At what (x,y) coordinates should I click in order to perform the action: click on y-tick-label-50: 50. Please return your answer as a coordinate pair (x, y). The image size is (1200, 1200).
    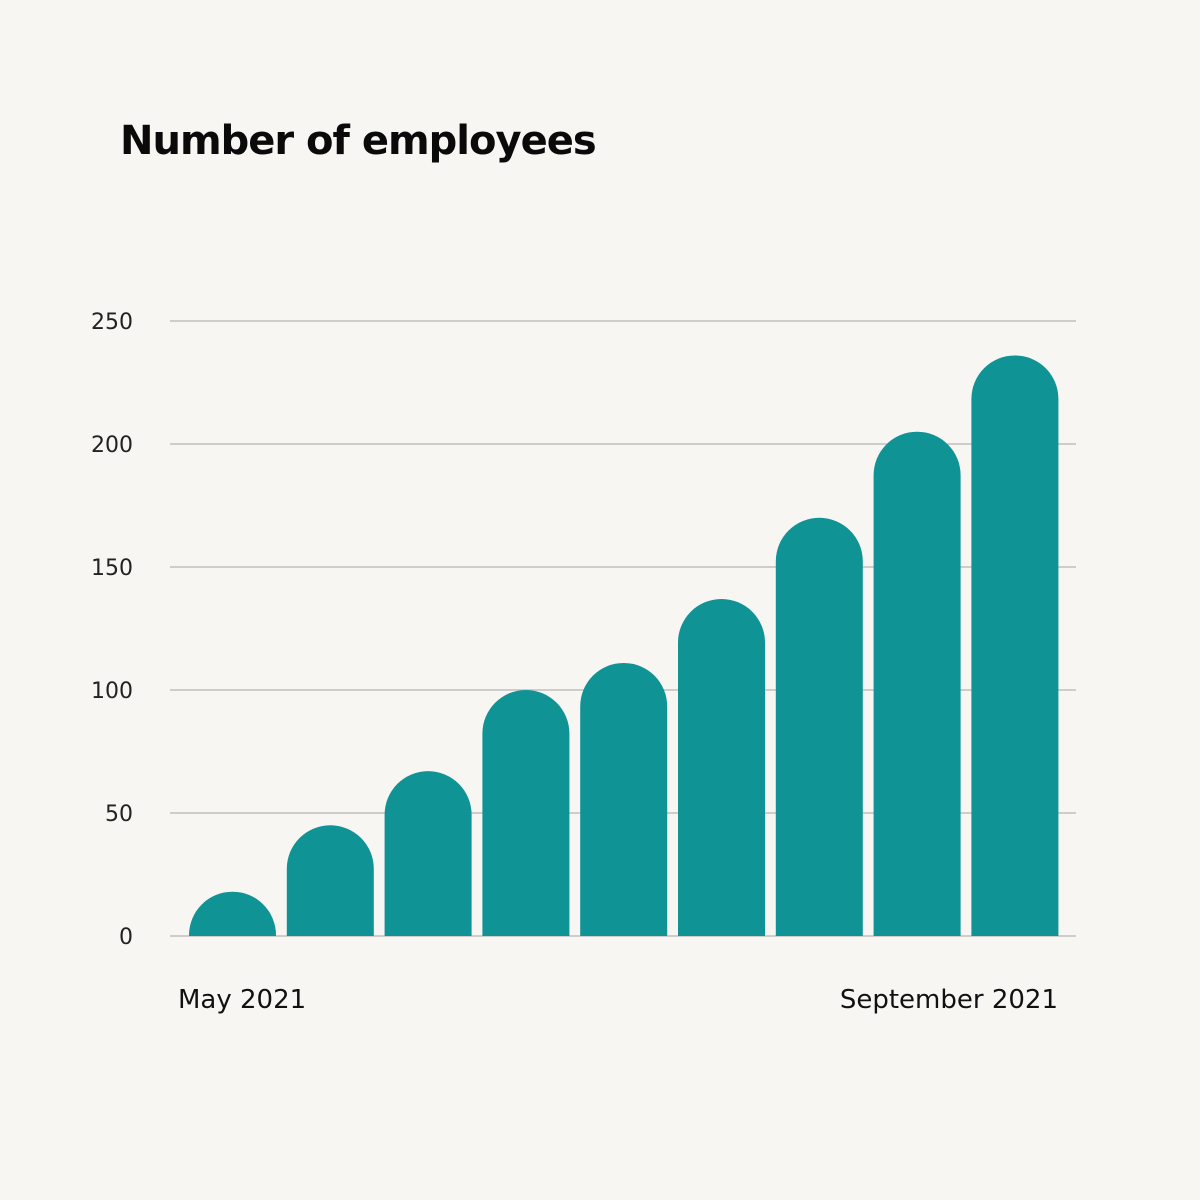
    Looking at the image, I should click on (119, 814).